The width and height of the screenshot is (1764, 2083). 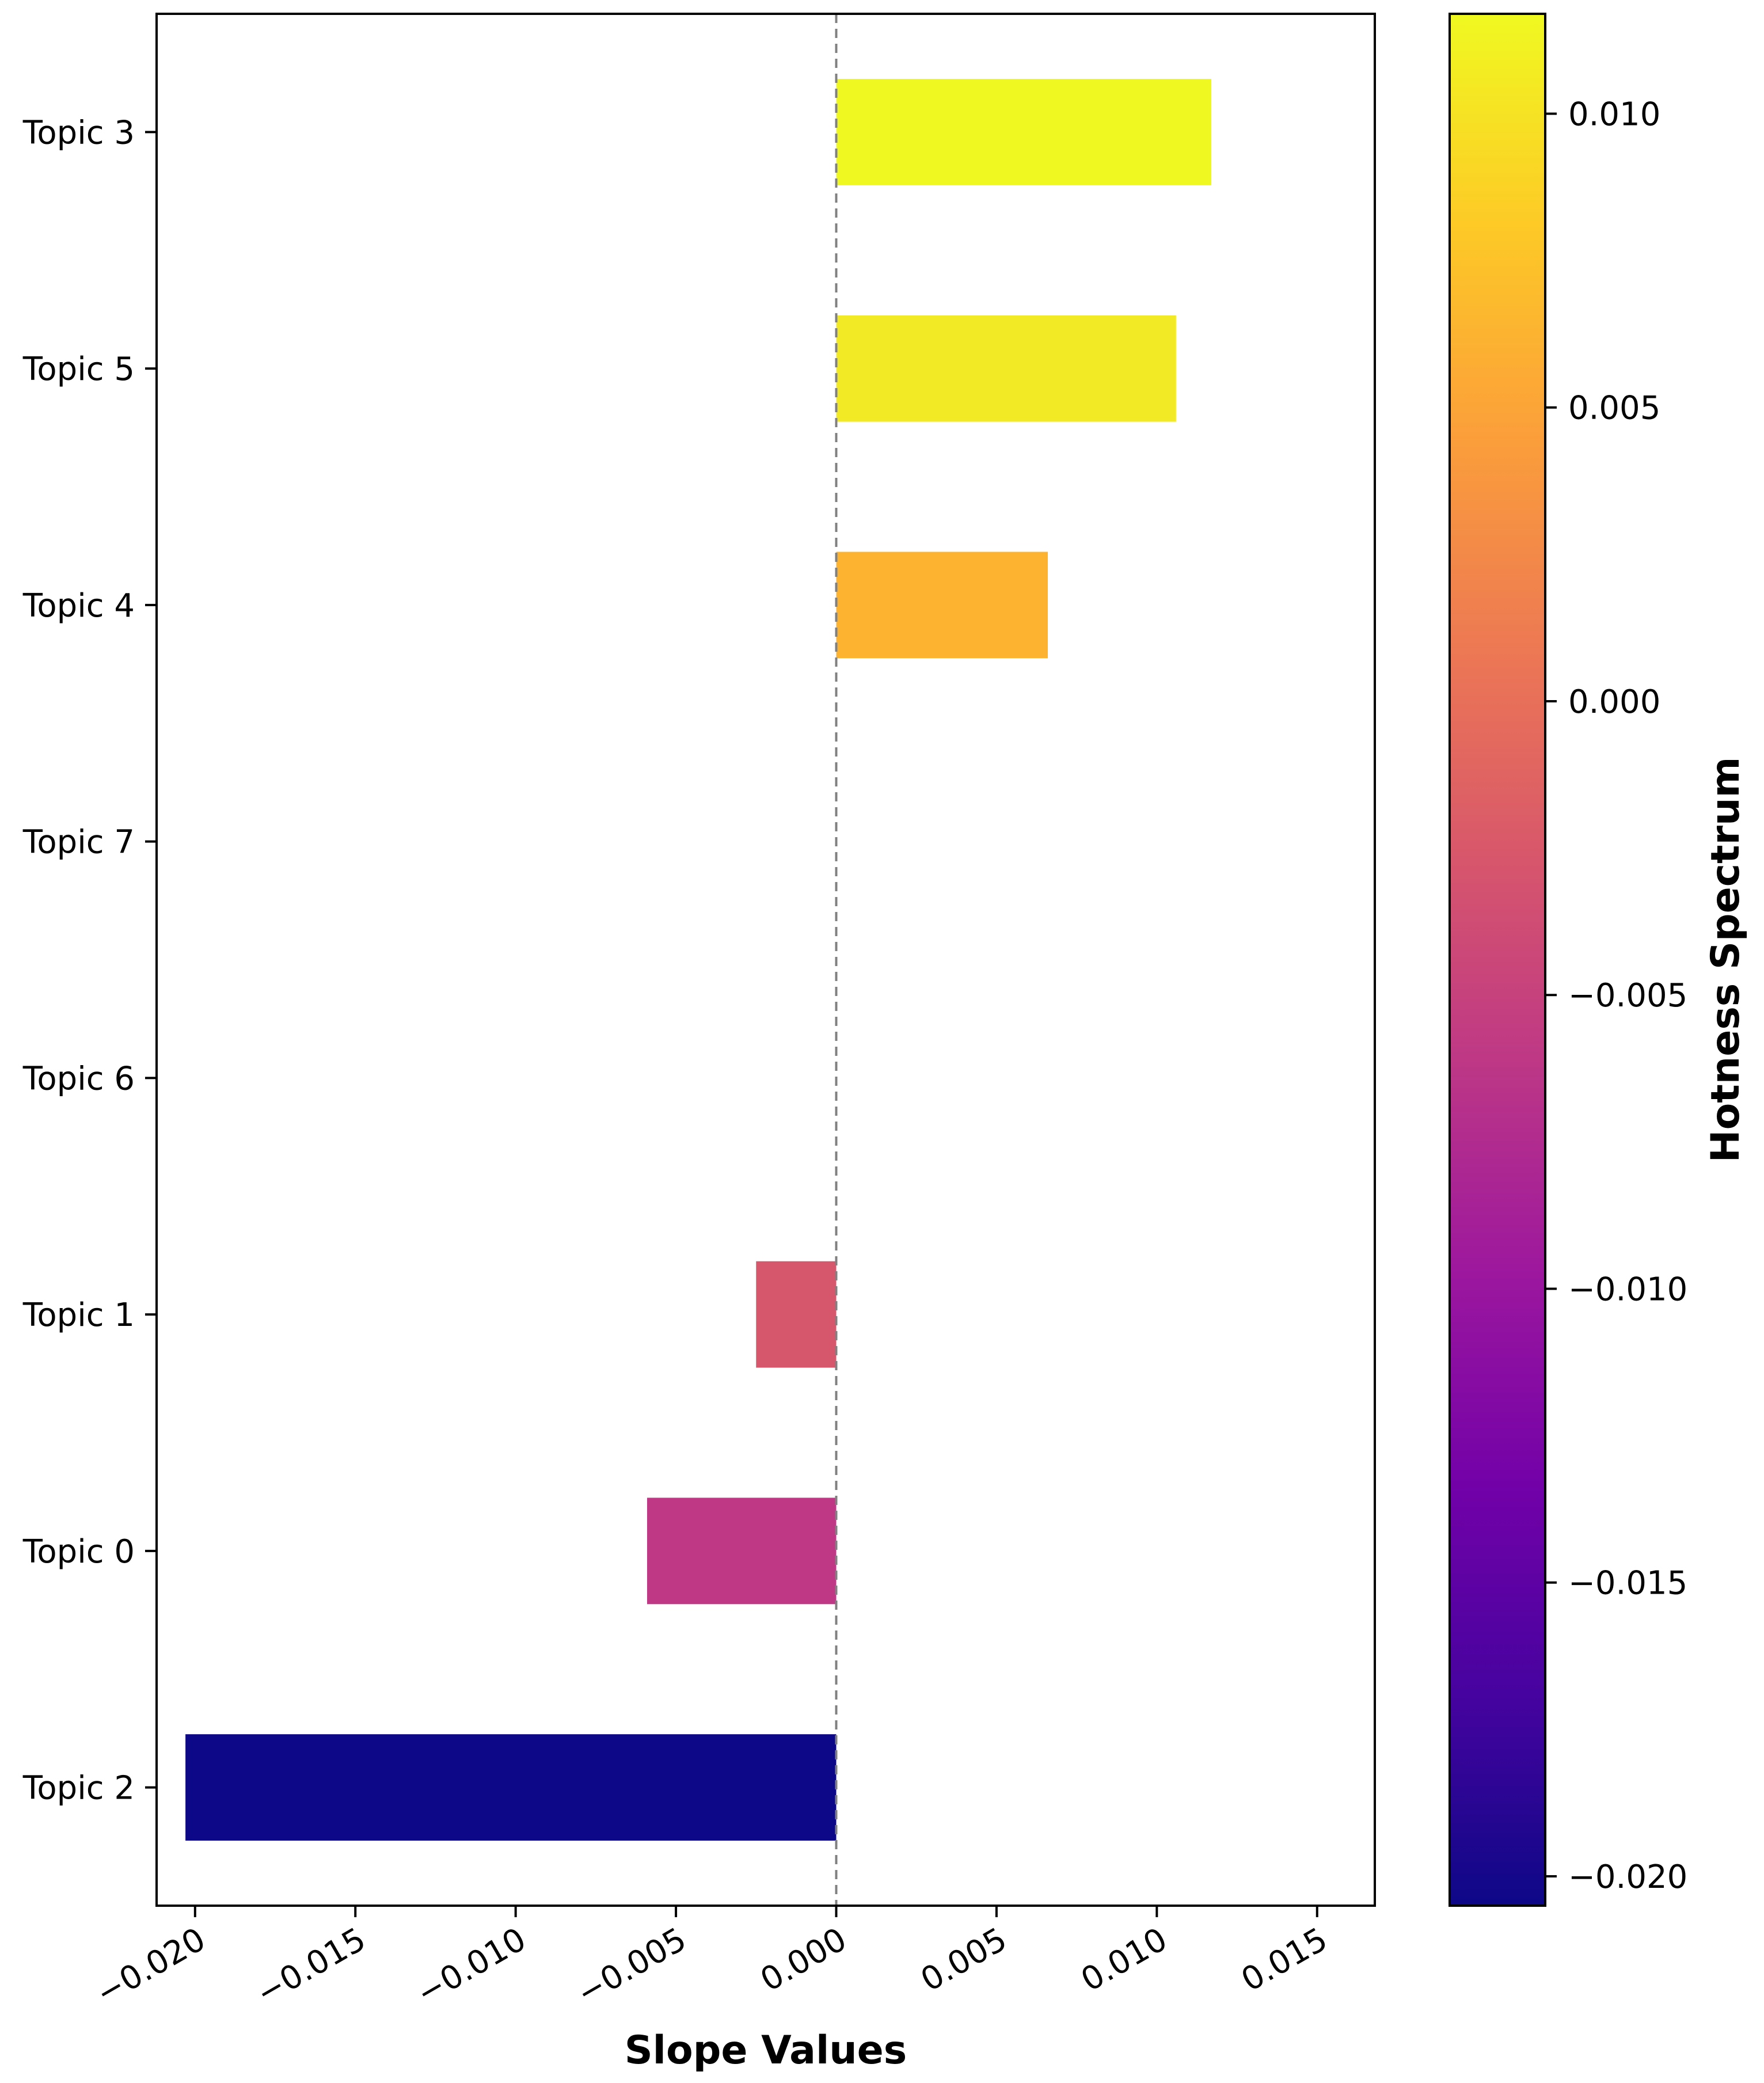 I want to click on y-tick-label: Topic 1, so click(x=79, y=1315).